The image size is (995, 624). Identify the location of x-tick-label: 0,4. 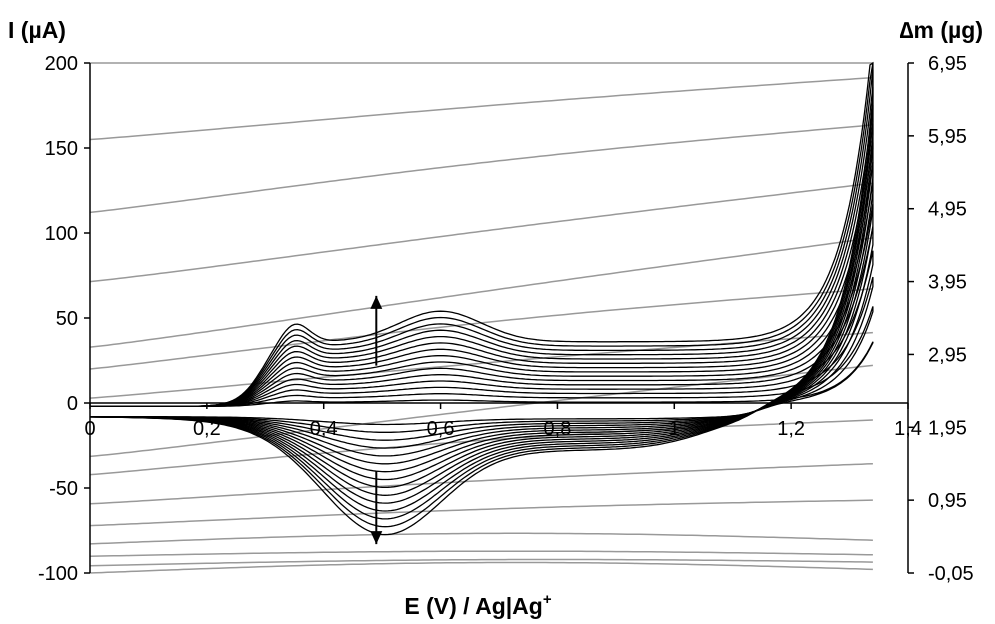
(324, 429).